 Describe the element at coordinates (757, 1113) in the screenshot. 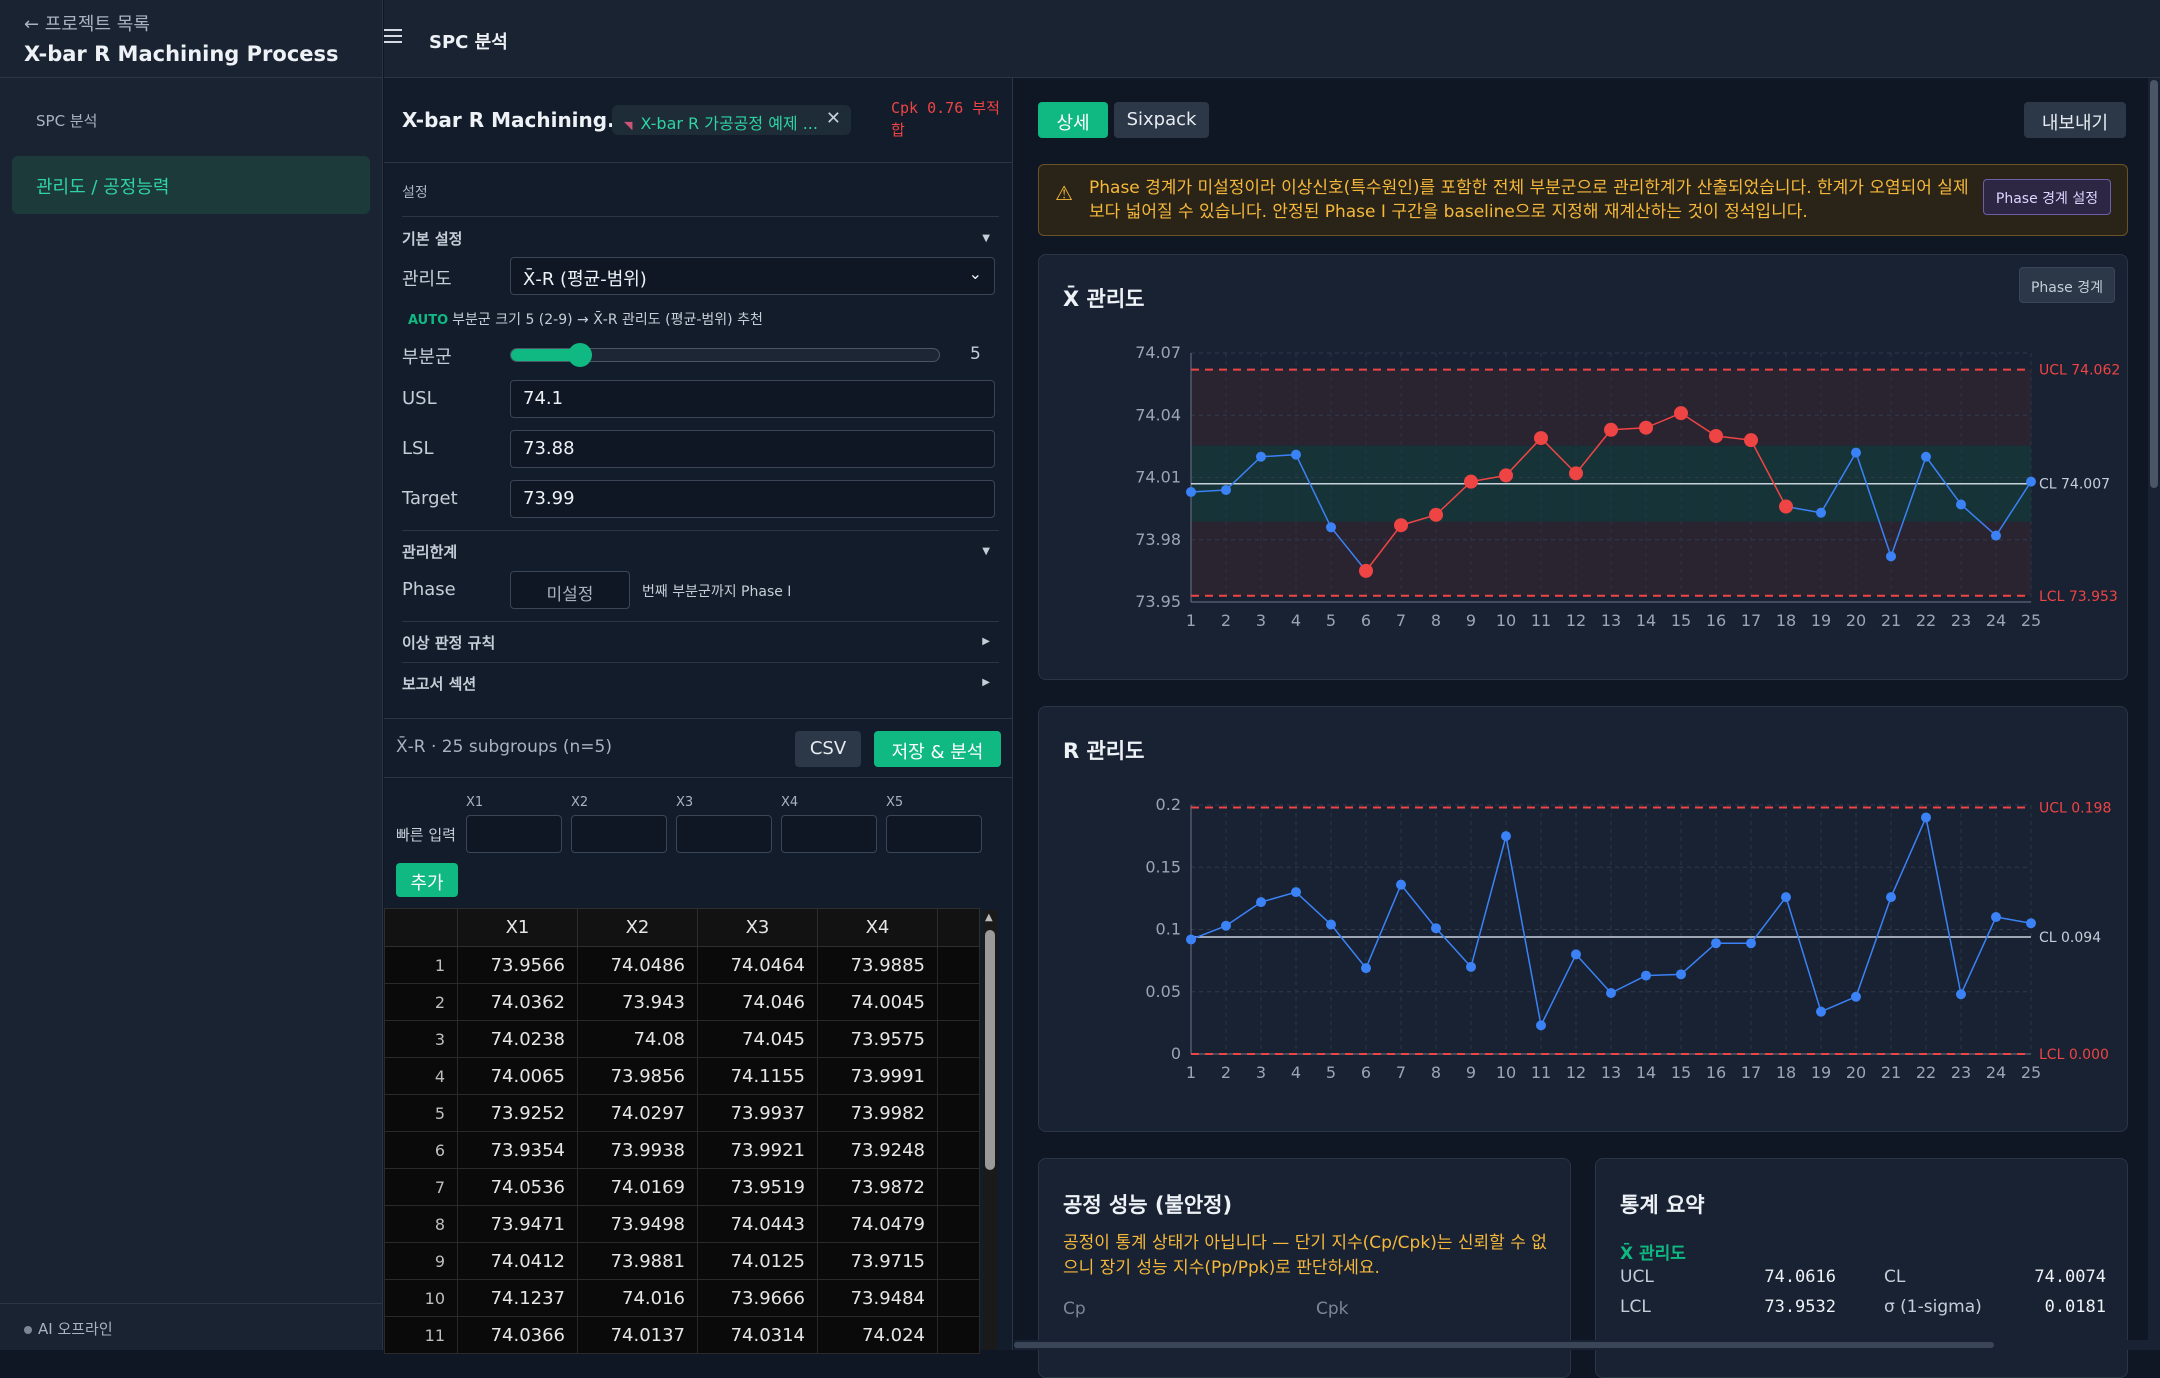

I see `table-cell: 73.9937` at that location.